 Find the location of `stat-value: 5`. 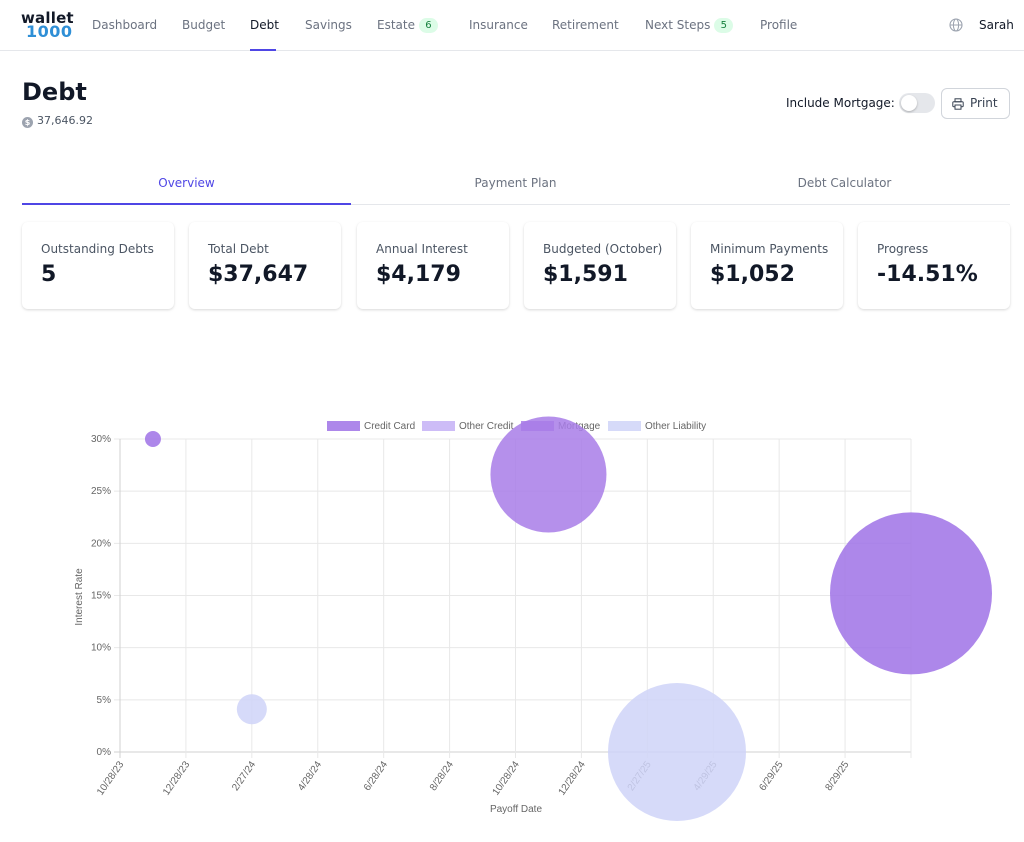

stat-value: 5 is located at coordinates (49, 274).